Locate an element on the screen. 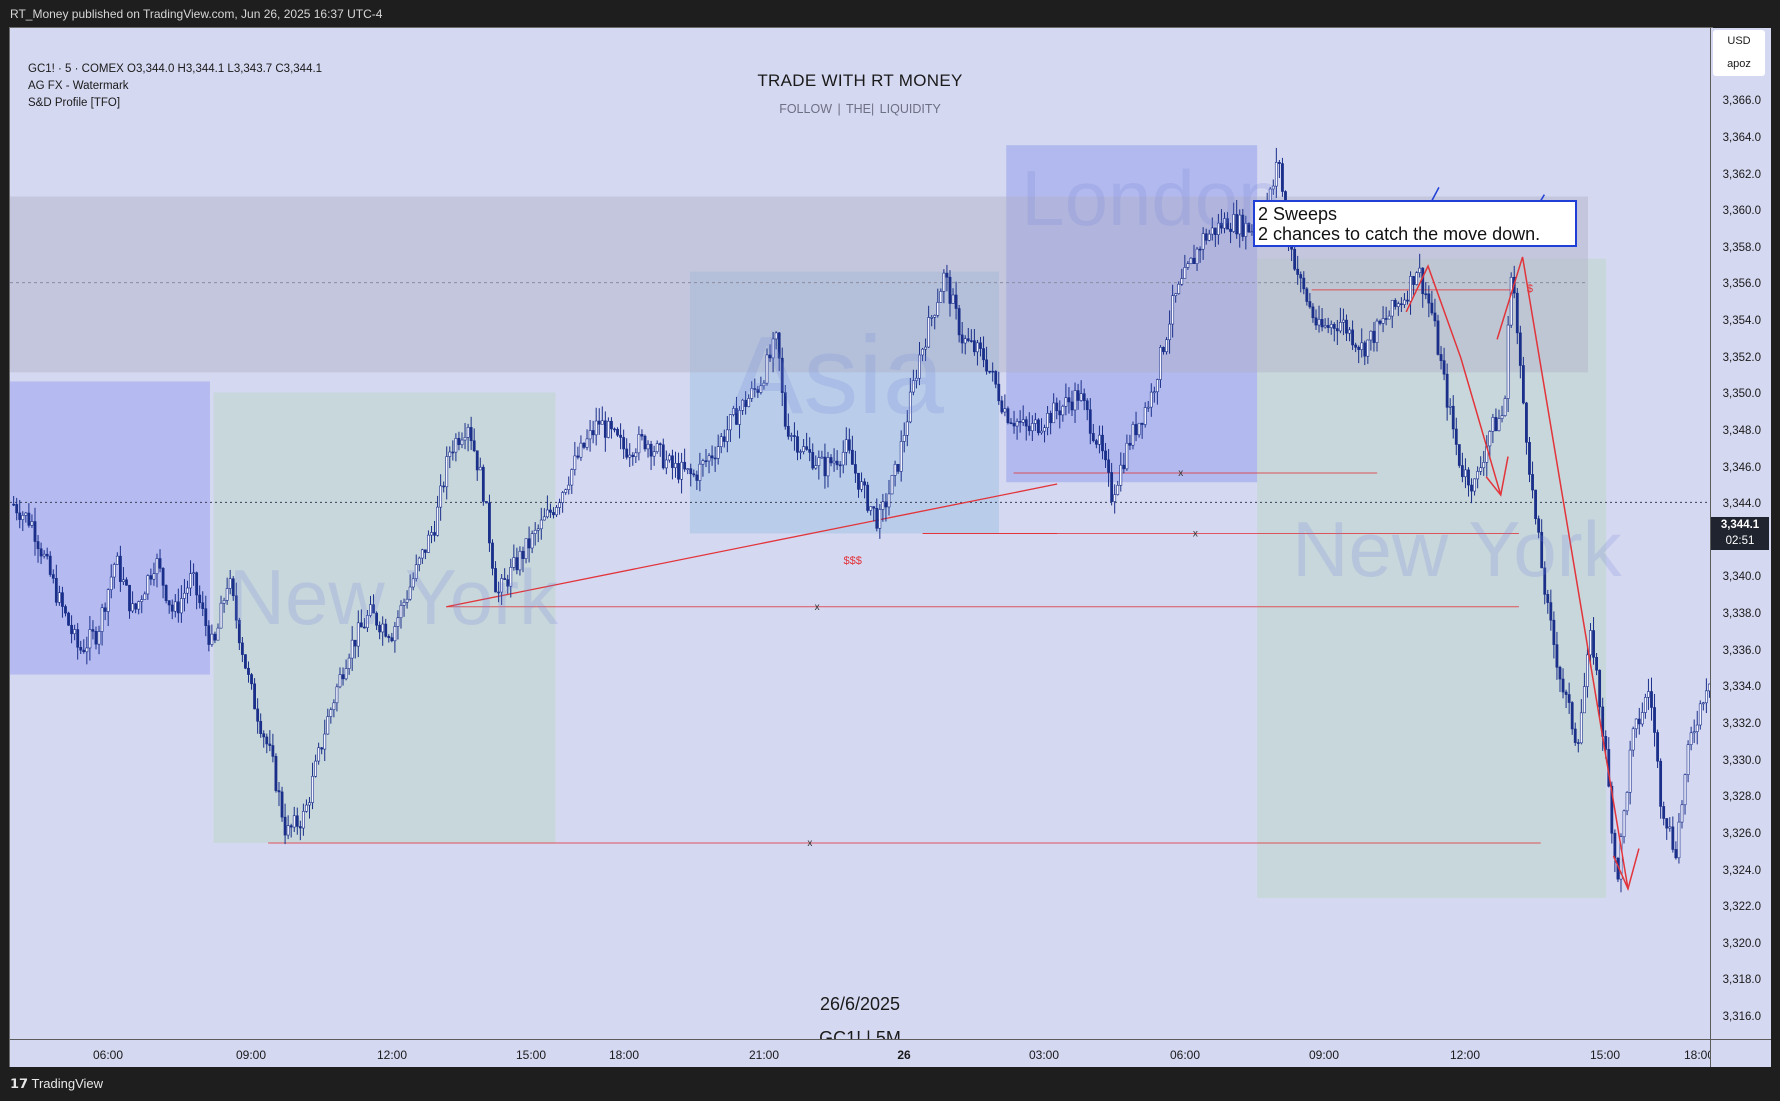 The image size is (1780, 1101). price-tick-label: 3,328.0 is located at coordinates (1741, 797).